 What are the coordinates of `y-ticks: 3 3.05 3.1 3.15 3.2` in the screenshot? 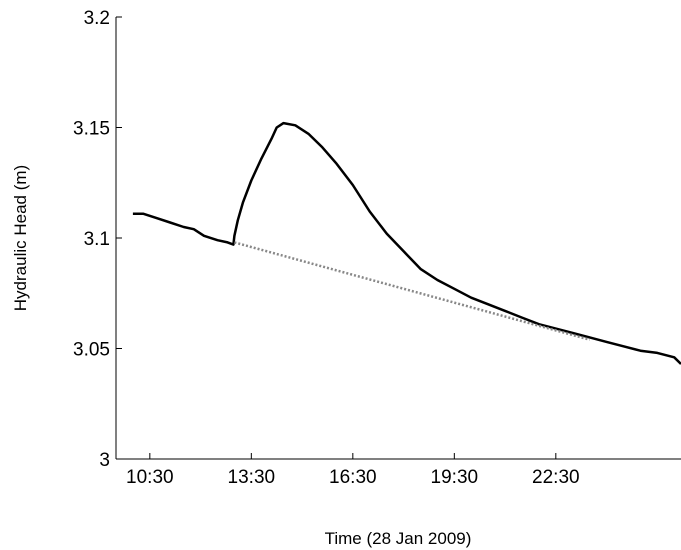 It's located at (97, 239).